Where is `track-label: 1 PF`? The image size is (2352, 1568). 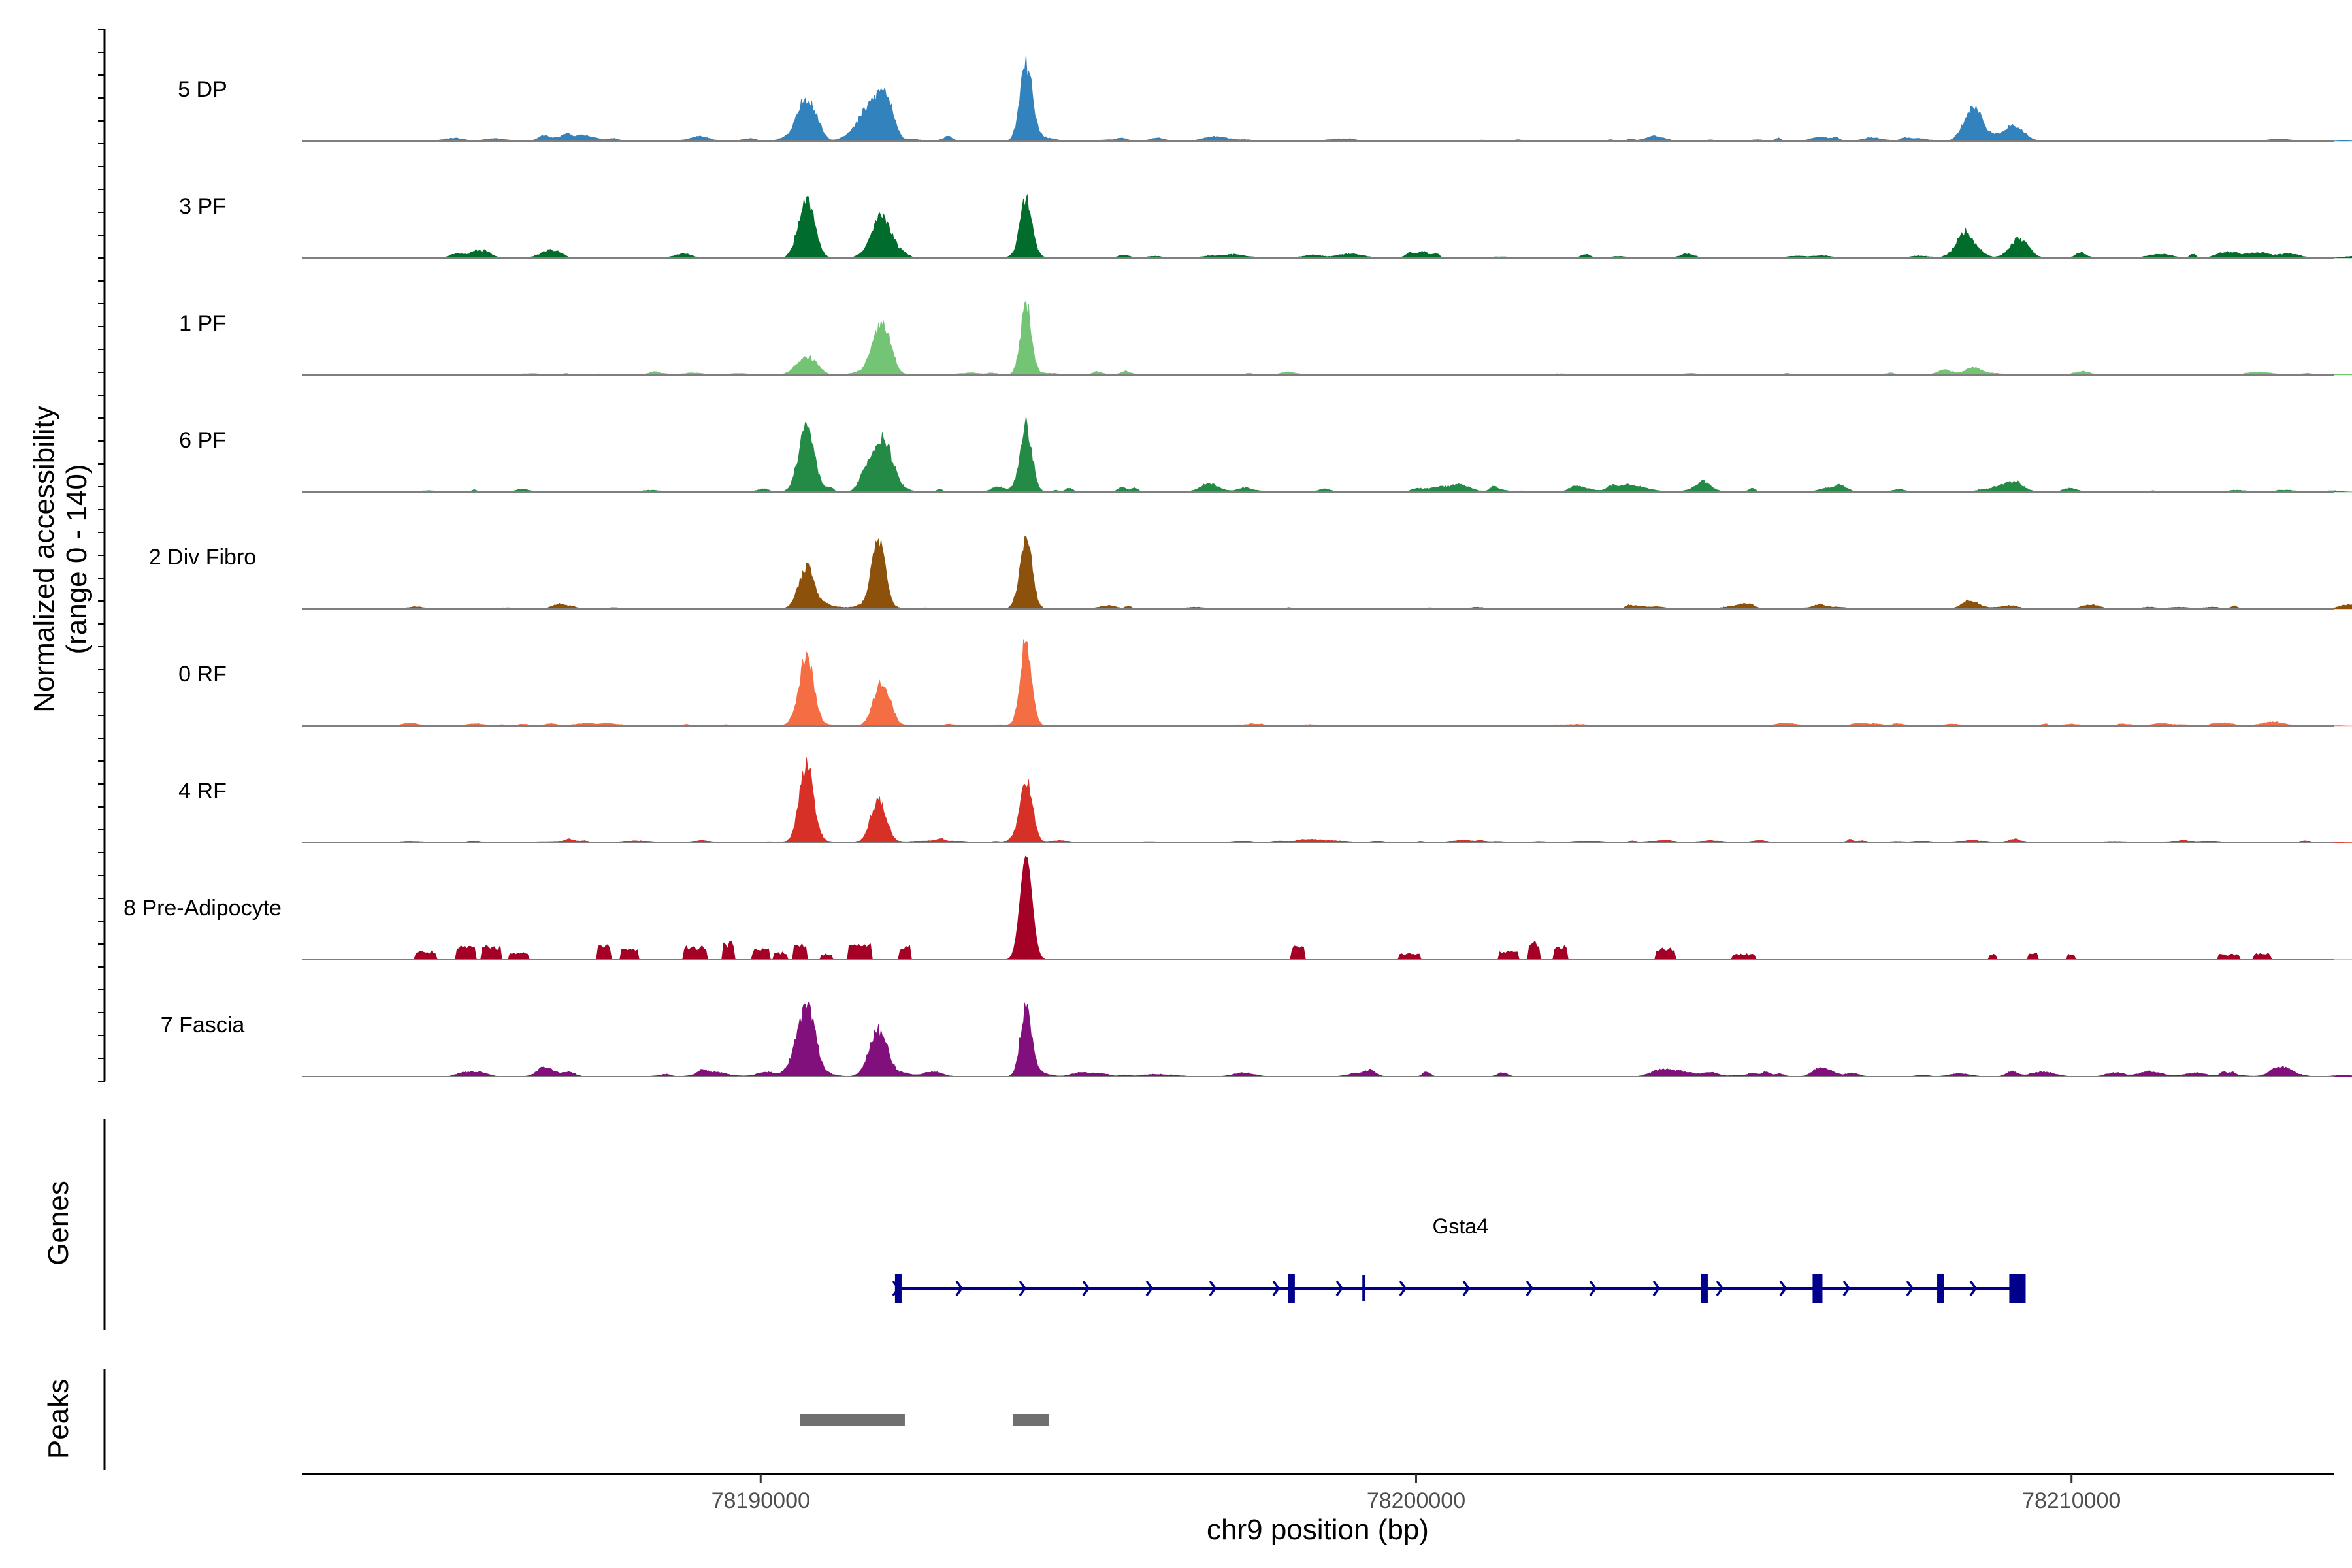 track-label: 1 PF is located at coordinates (202, 323).